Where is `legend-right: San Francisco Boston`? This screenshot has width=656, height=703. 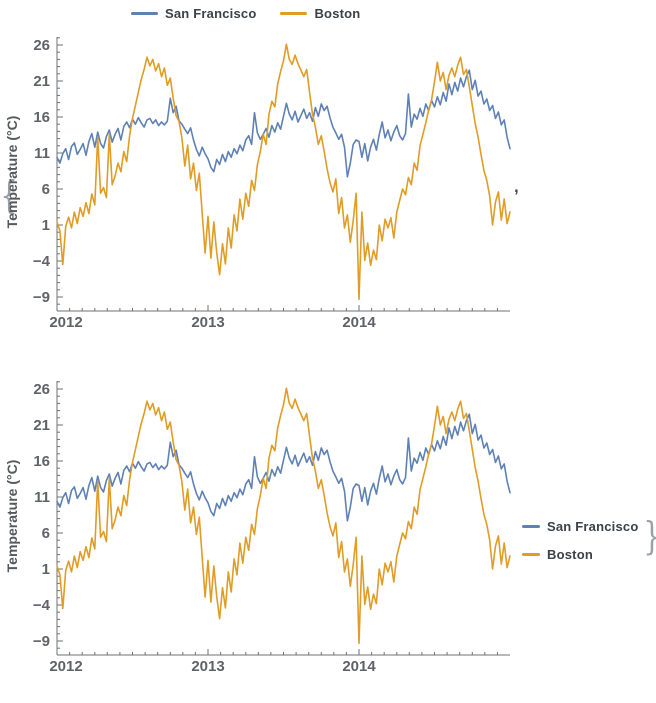 legend-right: San Francisco Boston is located at coordinates (580, 540).